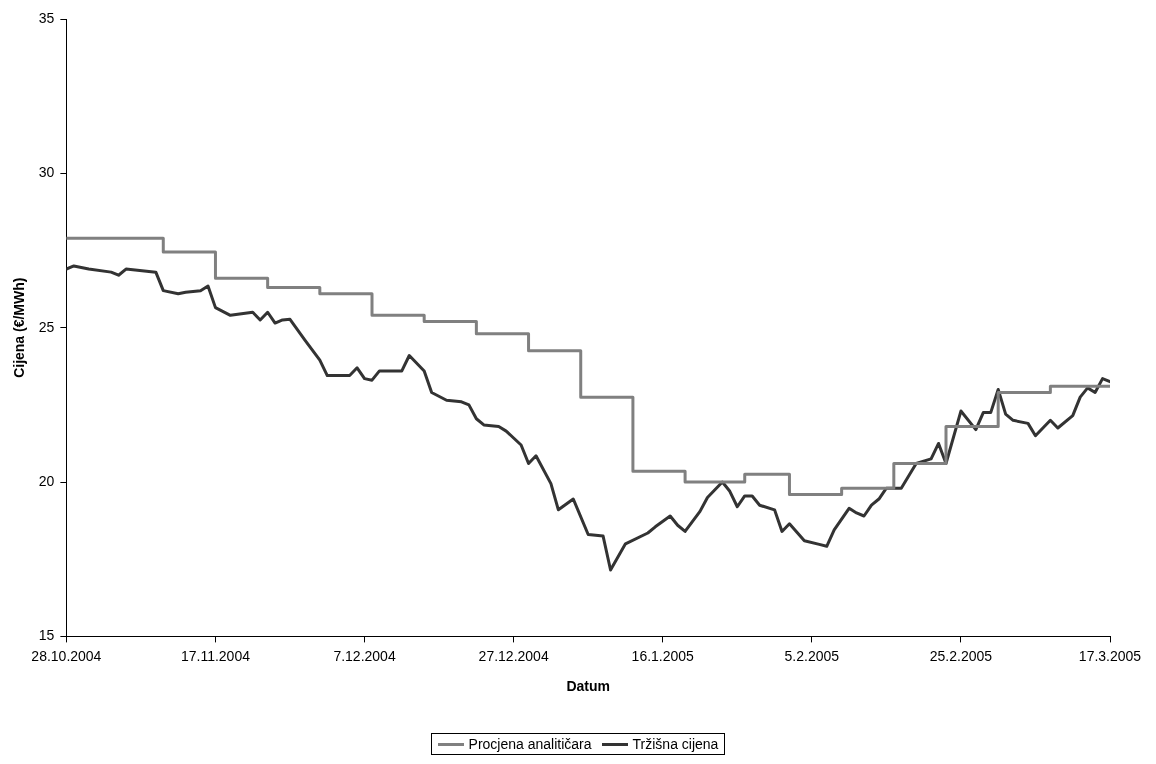 This screenshot has height=764, width=1156. I want to click on x-tick-label: 25.2.2005, so click(961, 655).